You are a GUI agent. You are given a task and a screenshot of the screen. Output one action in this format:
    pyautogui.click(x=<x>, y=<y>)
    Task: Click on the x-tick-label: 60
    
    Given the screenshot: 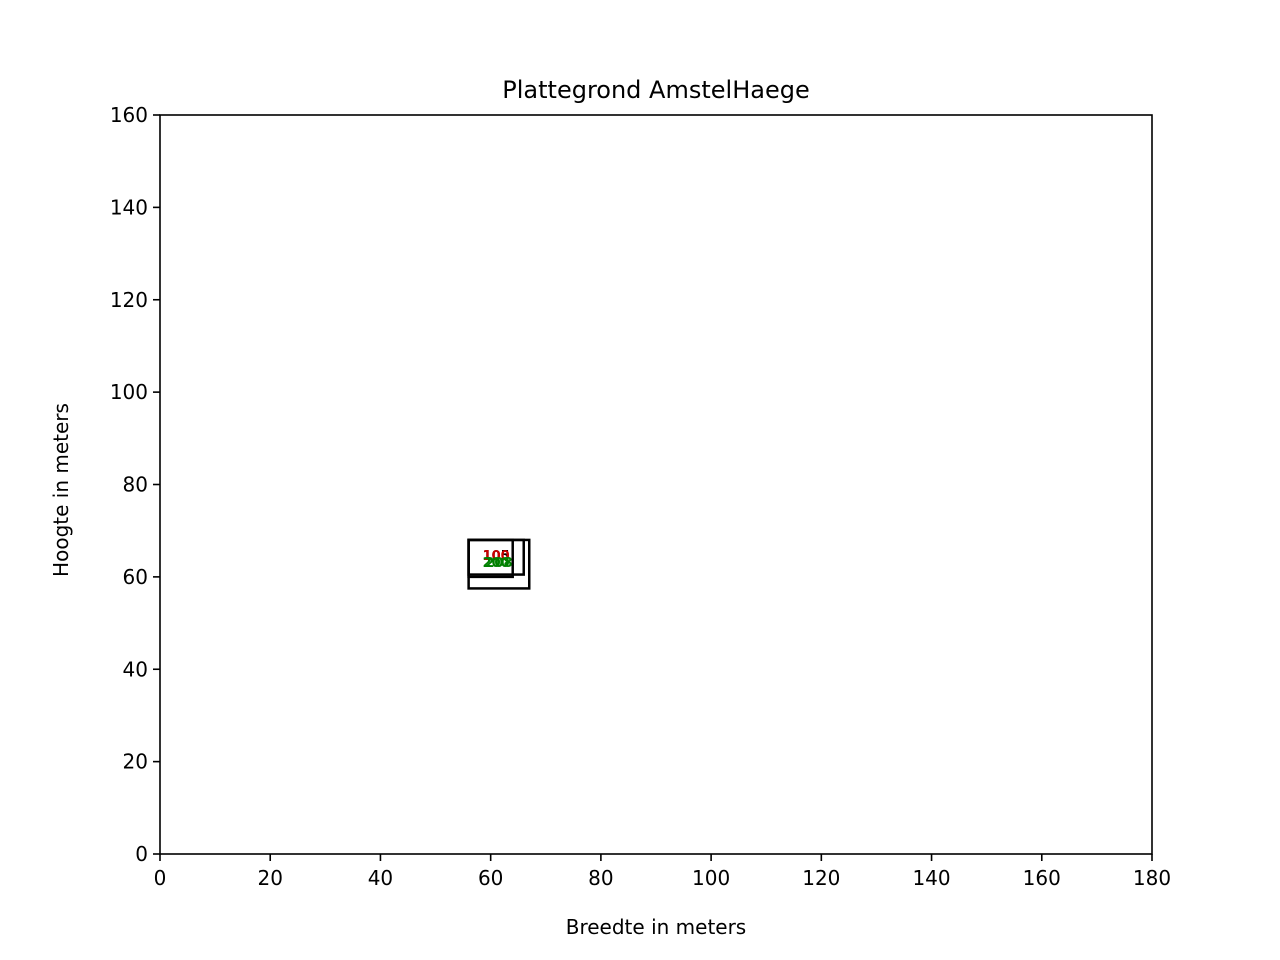 What is the action you would take?
    pyautogui.click(x=490, y=878)
    